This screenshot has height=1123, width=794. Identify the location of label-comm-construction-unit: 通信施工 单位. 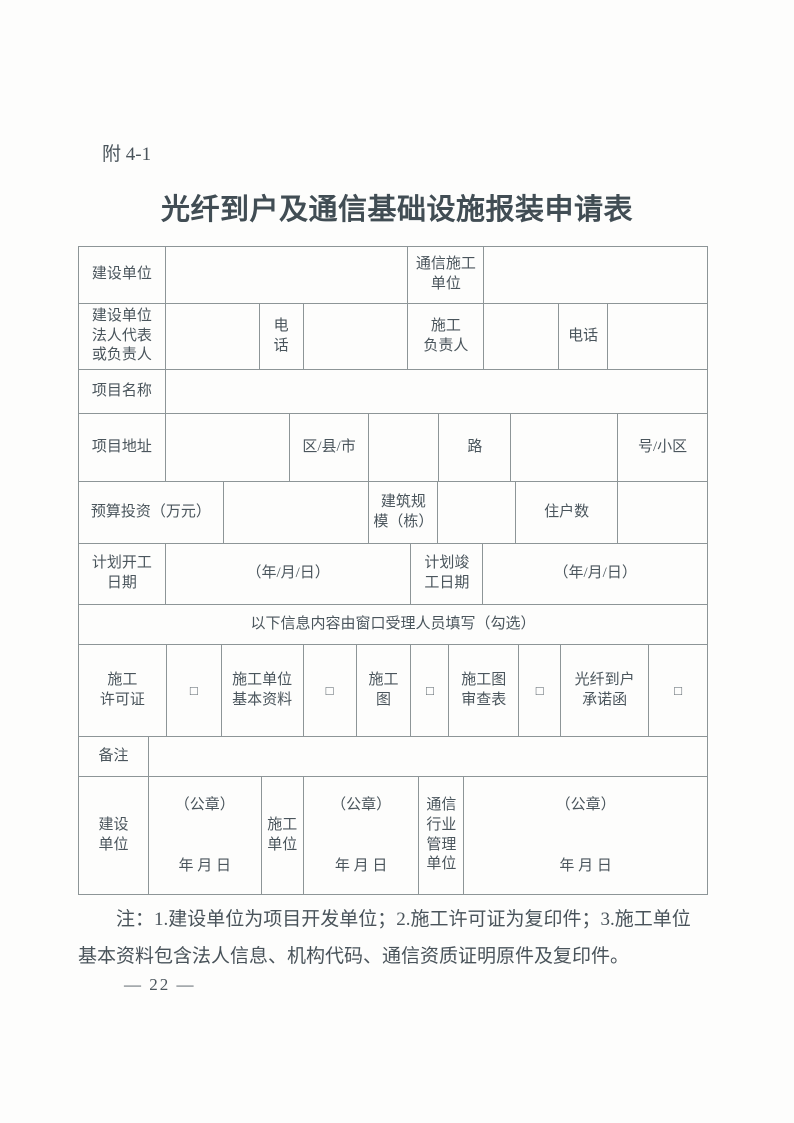
(445, 275).